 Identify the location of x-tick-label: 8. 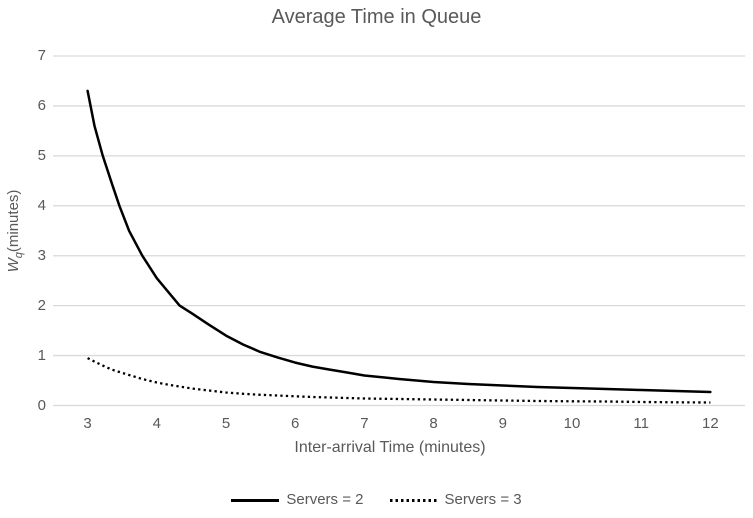
(433, 423).